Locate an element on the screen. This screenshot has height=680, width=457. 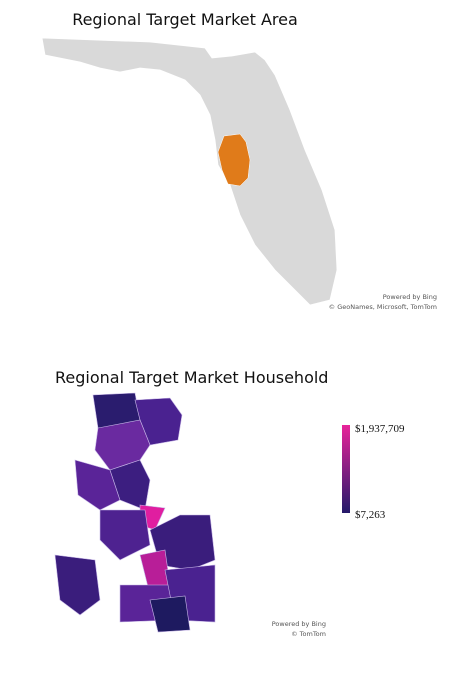
household-map is located at coordinates (135, 512).